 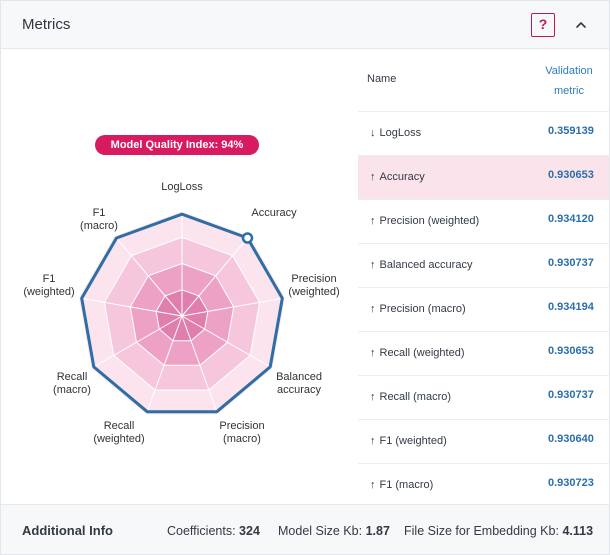 I want to click on metric-name-text: F1 (weighted), so click(x=413, y=441).